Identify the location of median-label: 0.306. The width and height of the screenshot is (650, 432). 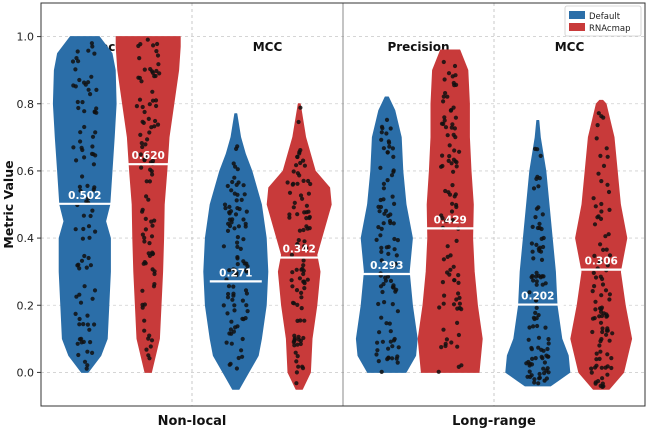
(601, 262).